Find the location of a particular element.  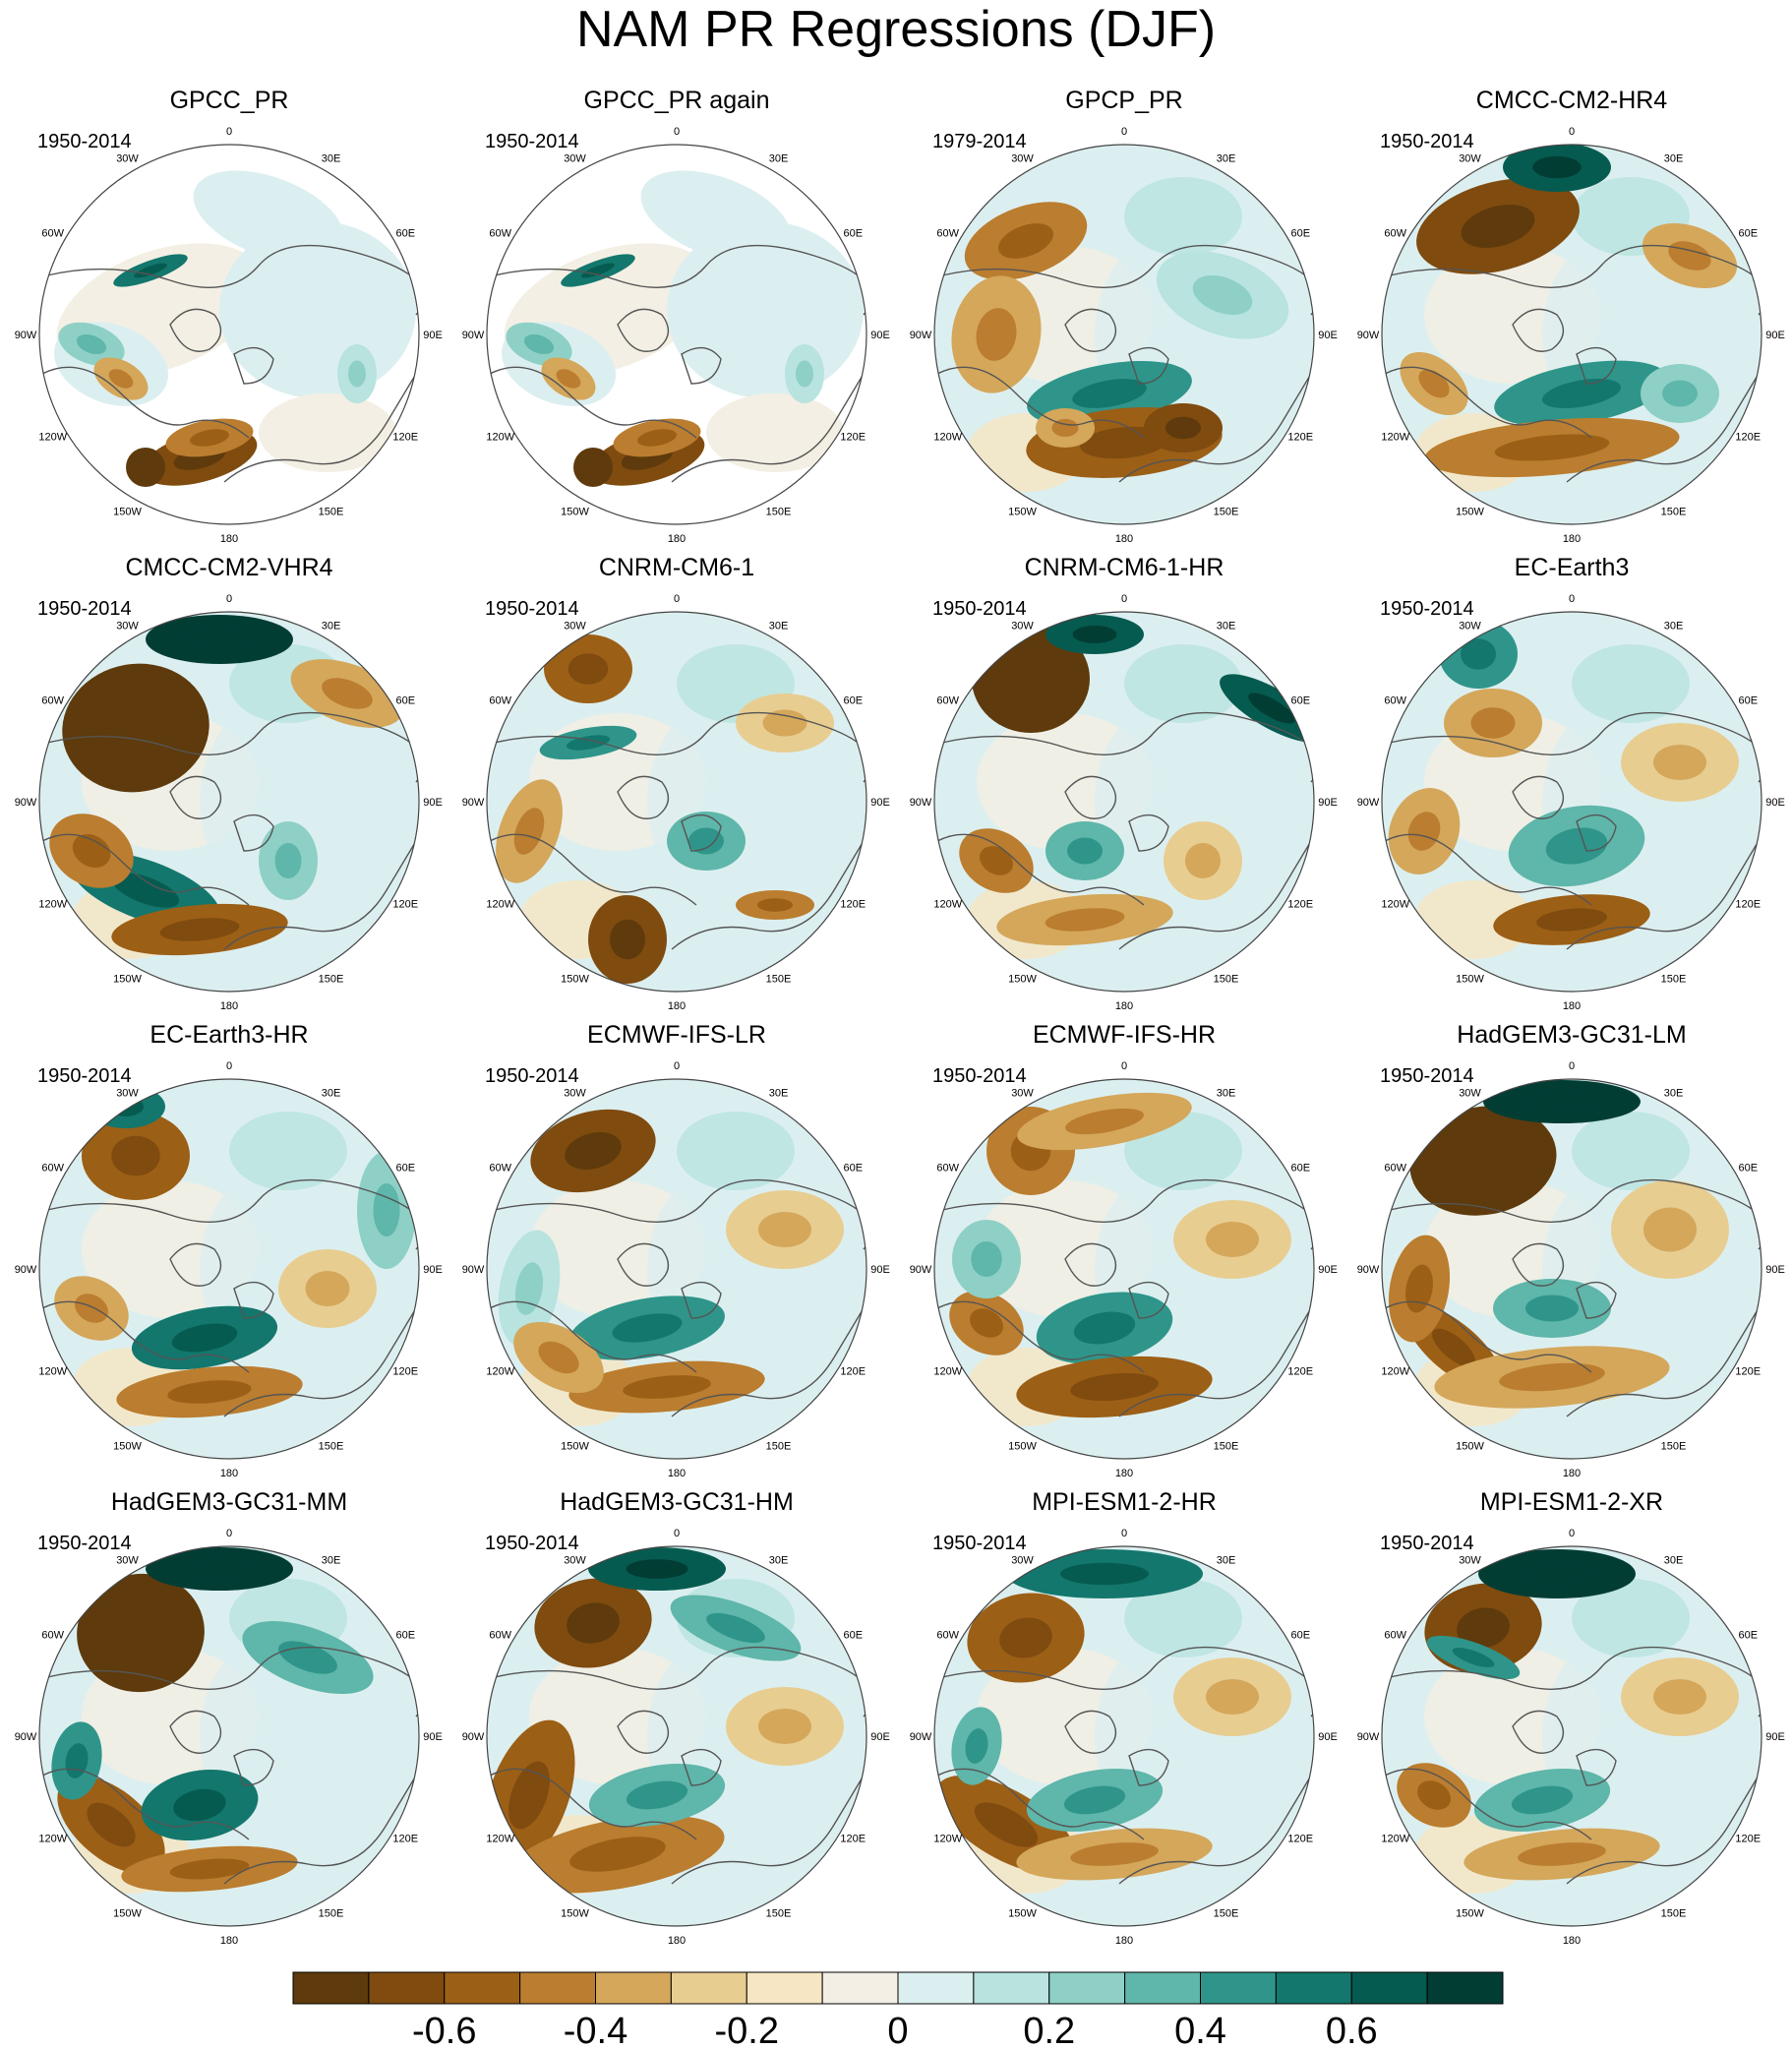

panel-title: HadGEM3-GC31-HM is located at coordinates (677, 1502).